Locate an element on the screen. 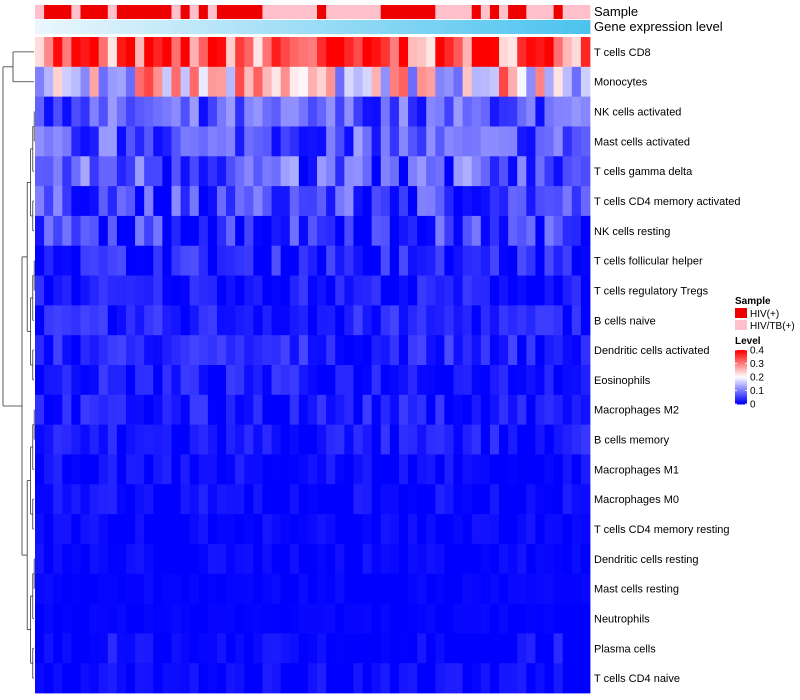 This screenshot has width=800, height=700. level-legend-title: Level is located at coordinates (748, 341).